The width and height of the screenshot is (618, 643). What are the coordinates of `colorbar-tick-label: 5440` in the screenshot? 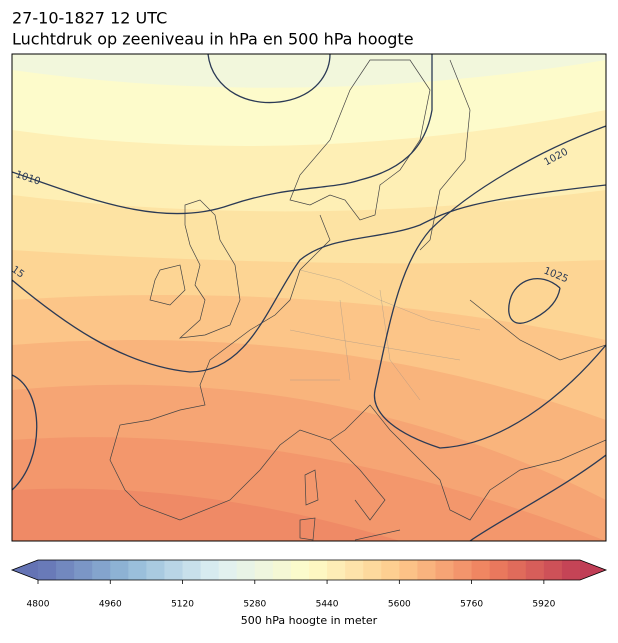 It's located at (327, 605).